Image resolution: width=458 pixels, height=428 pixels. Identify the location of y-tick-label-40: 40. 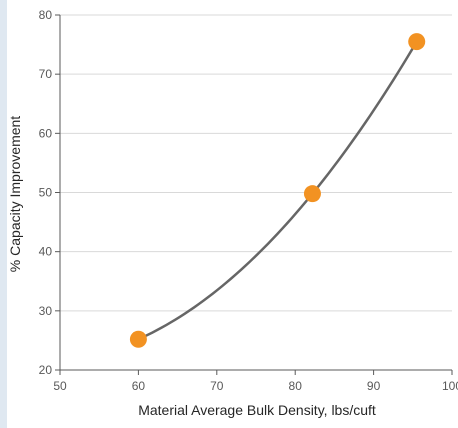
(46, 252).